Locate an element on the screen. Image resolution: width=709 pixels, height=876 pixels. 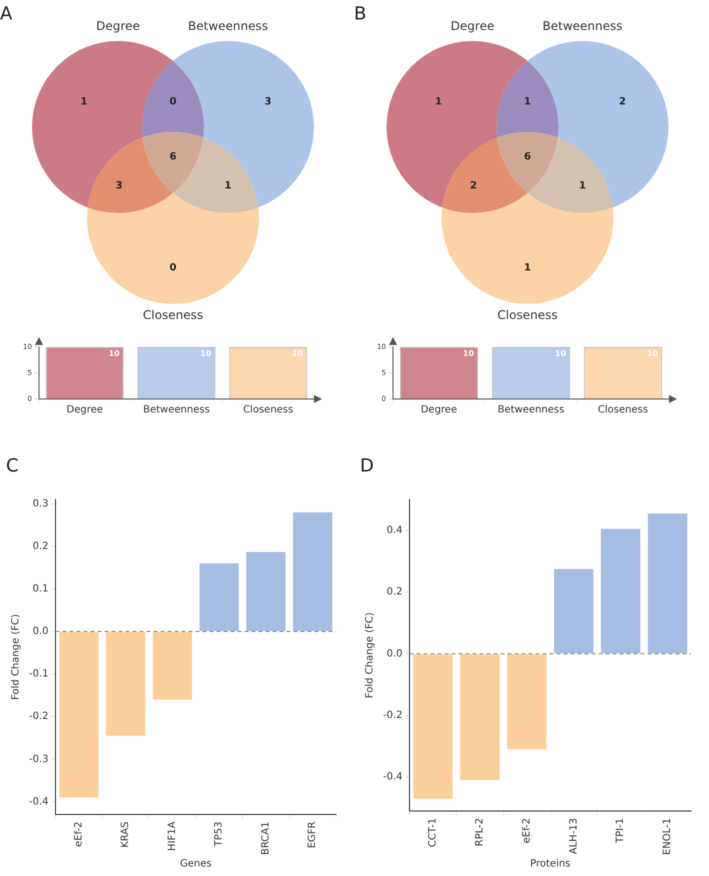
chart-title: C is located at coordinates (12, 465).